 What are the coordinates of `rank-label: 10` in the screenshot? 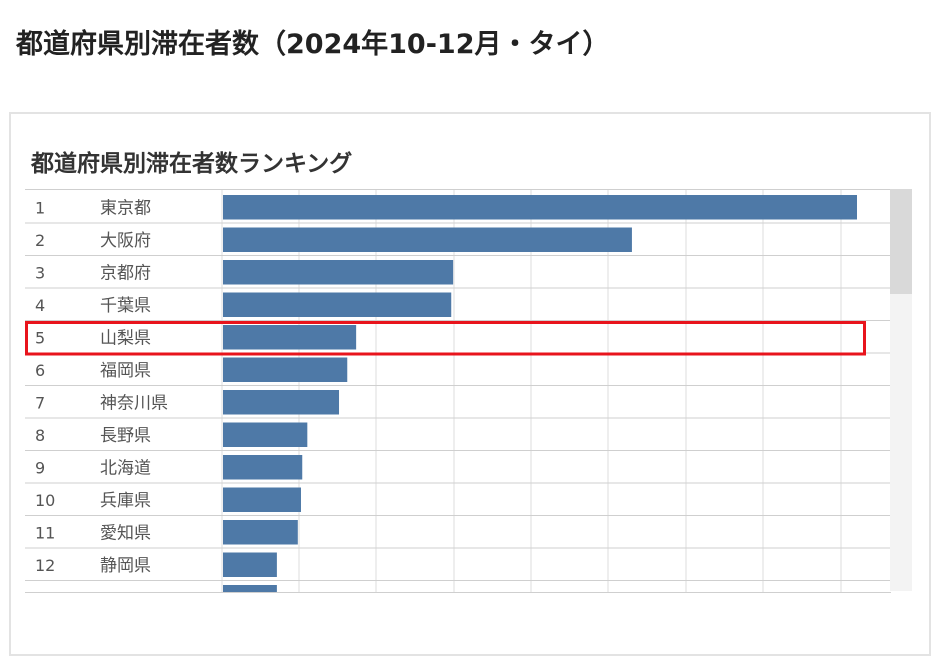 It's located at (45, 500).